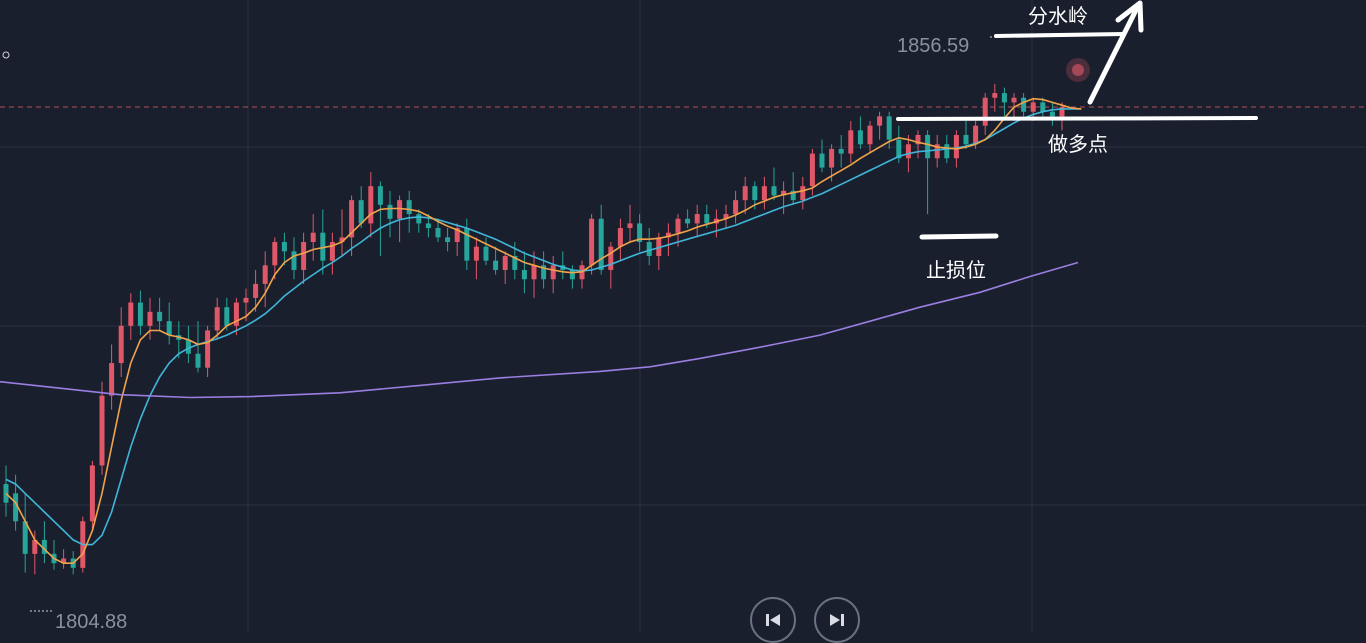 The height and width of the screenshot is (643, 1366). I want to click on last-price-glow, so click(1078, 70).